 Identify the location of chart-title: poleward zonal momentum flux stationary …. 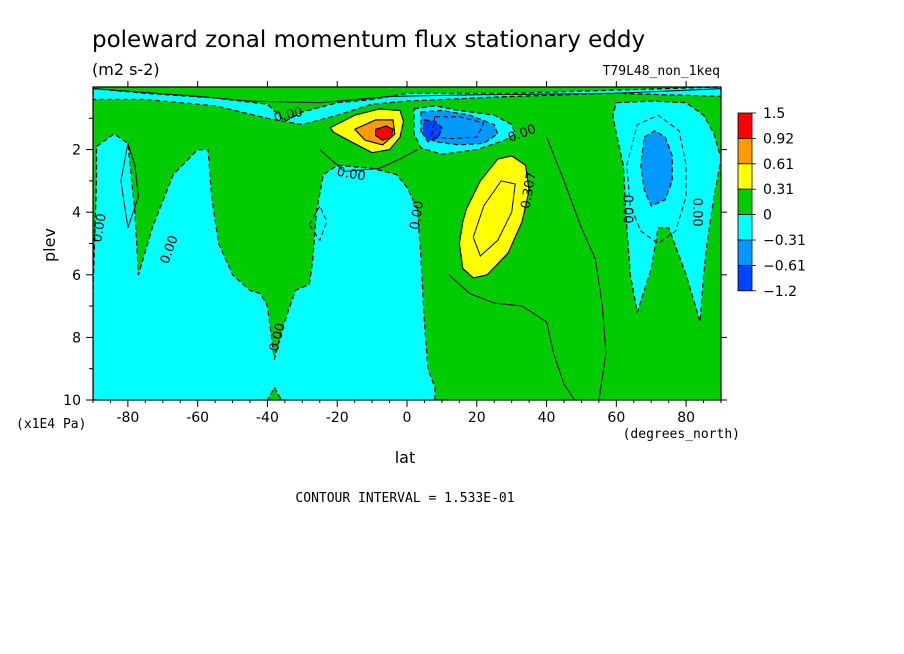
(368, 40).